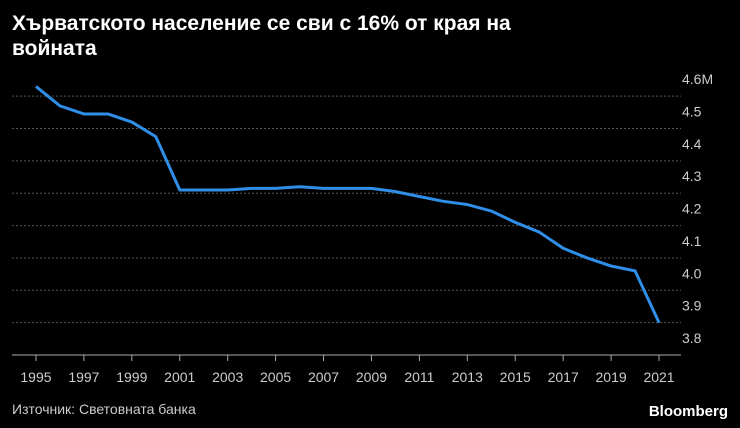  Describe the element at coordinates (692, 306) in the screenshot. I see `y-tick-label: 3.9` at that location.